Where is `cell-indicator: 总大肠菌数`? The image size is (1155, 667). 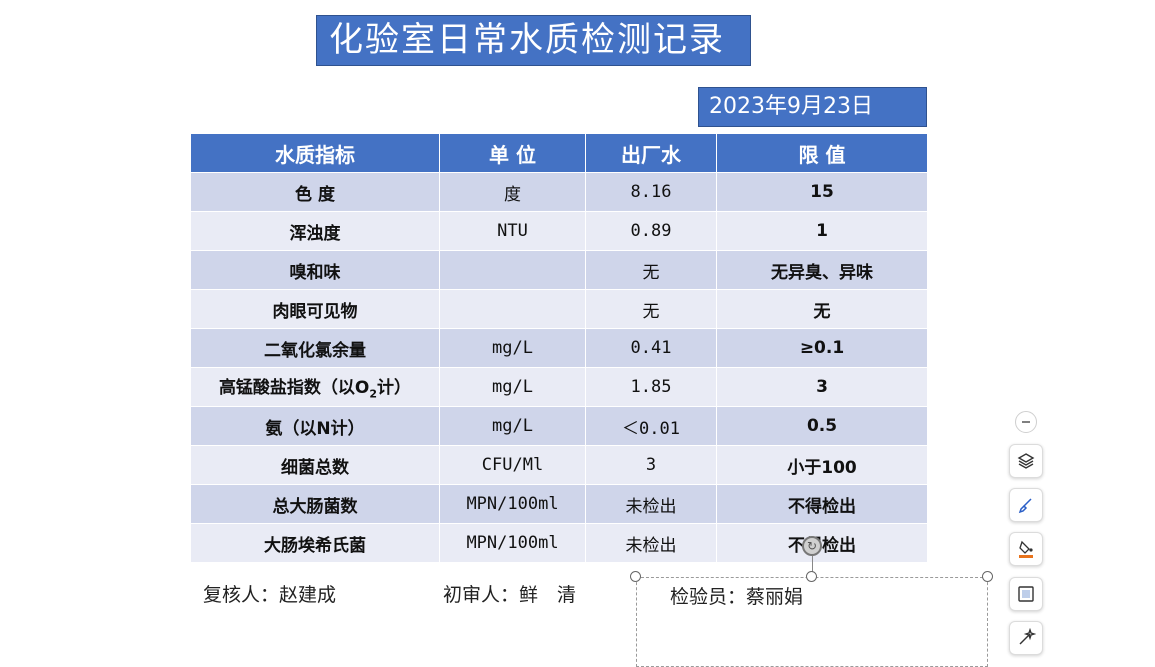 cell-indicator: 总大肠菌数 is located at coordinates (315, 504).